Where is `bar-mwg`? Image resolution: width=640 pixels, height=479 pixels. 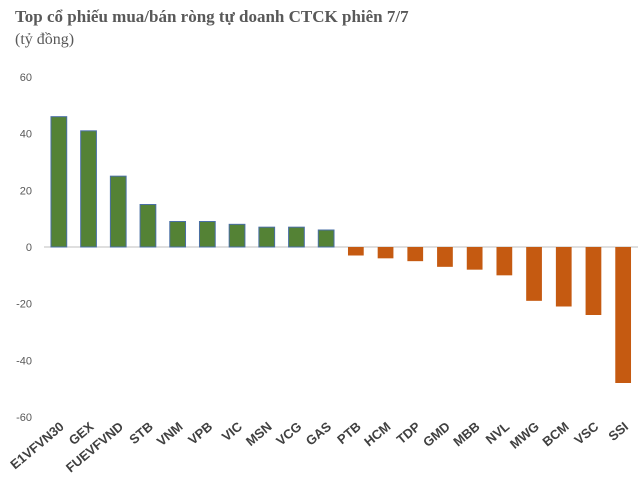
bar-mwg is located at coordinates (534, 274).